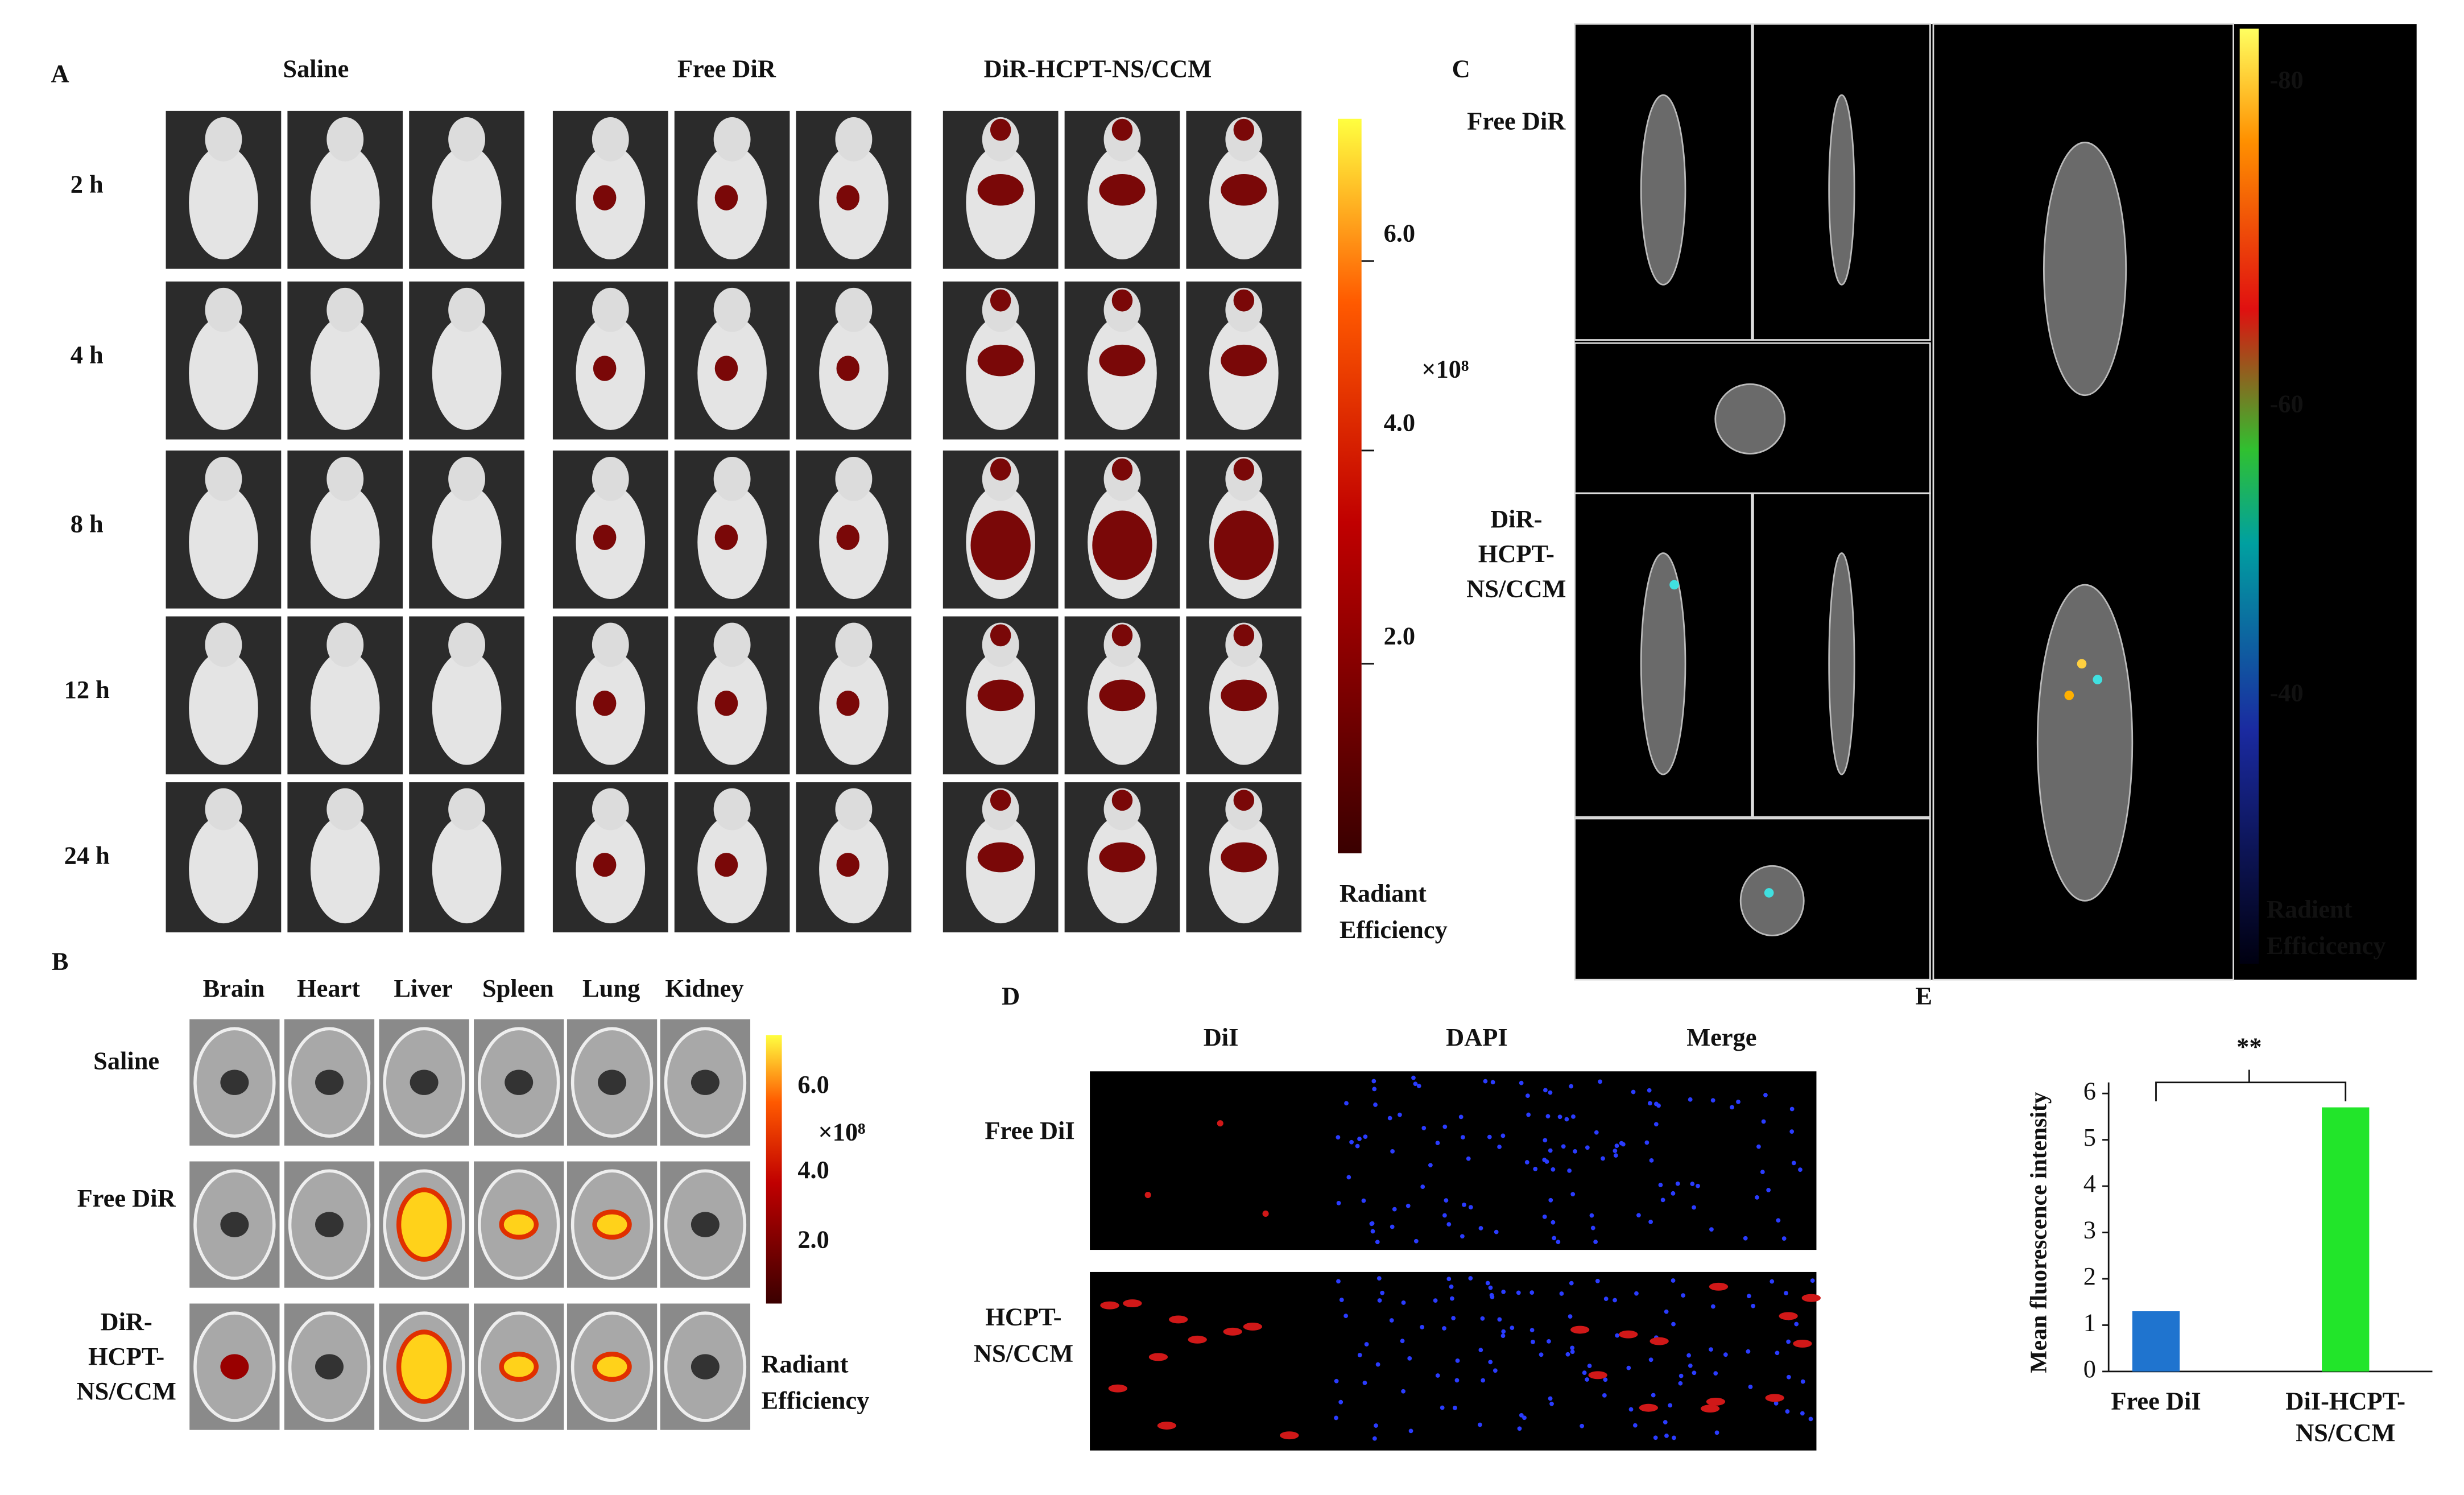 This screenshot has width=2464, height=1495. Describe the element at coordinates (87, 184) in the screenshot. I see `label: 2 h` at that location.